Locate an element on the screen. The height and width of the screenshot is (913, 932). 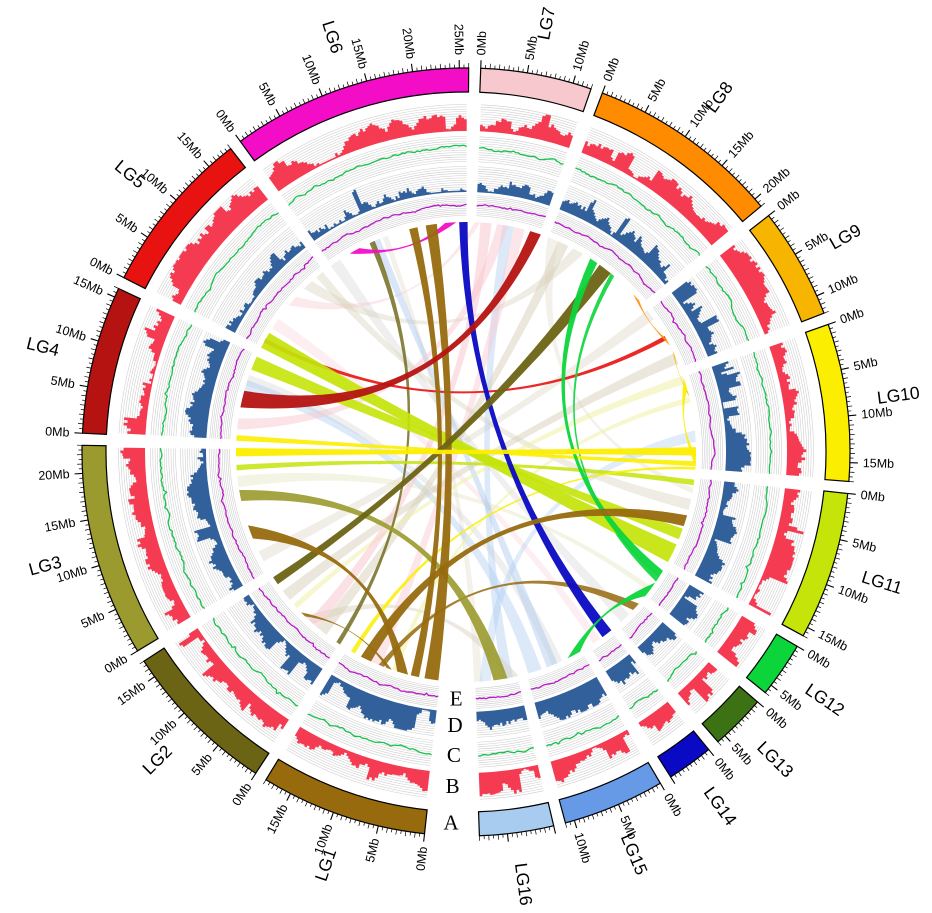
link-LG10-LG10 is located at coordinates (689, 422).